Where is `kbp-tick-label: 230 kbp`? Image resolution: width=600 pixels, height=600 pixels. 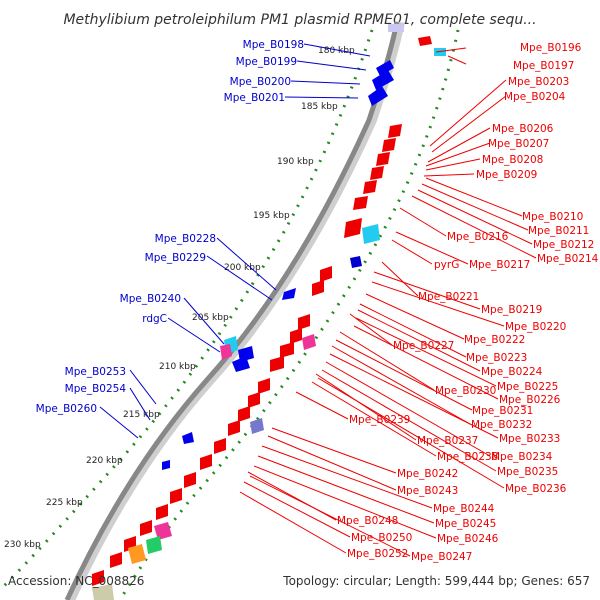
kbp-tick-label: 230 kbp is located at coordinates (22, 545).